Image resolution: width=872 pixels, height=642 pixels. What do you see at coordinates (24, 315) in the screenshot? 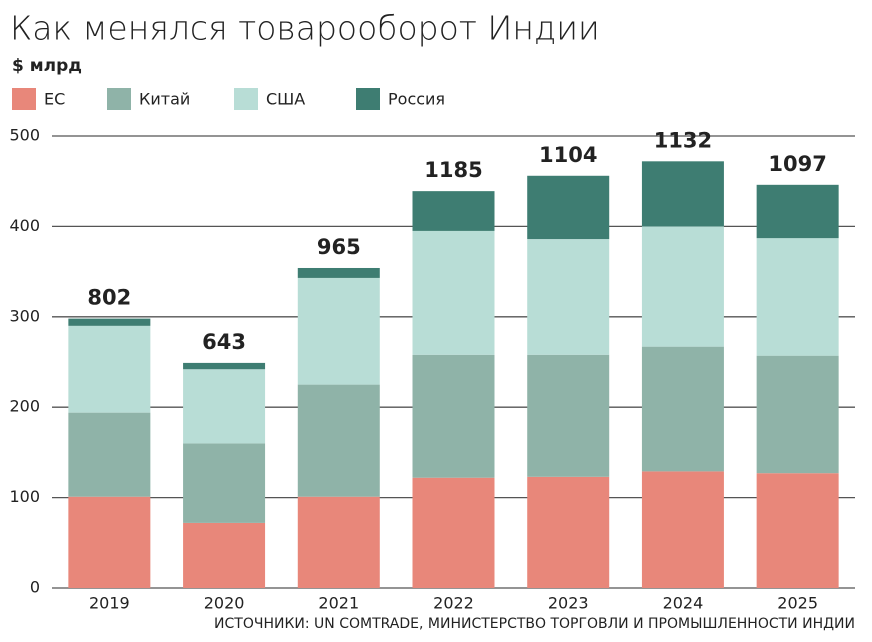
I see `y-tick-label: 300` at bounding box center [24, 315].